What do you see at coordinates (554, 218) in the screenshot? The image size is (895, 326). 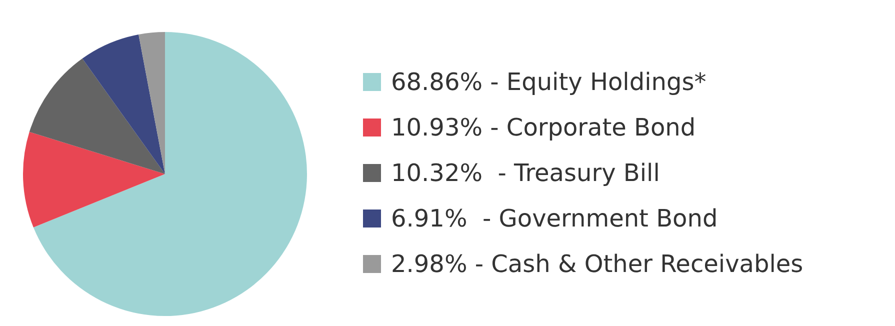 I see `legend-label: 6.91% - Government Bond` at bounding box center [554, 218].